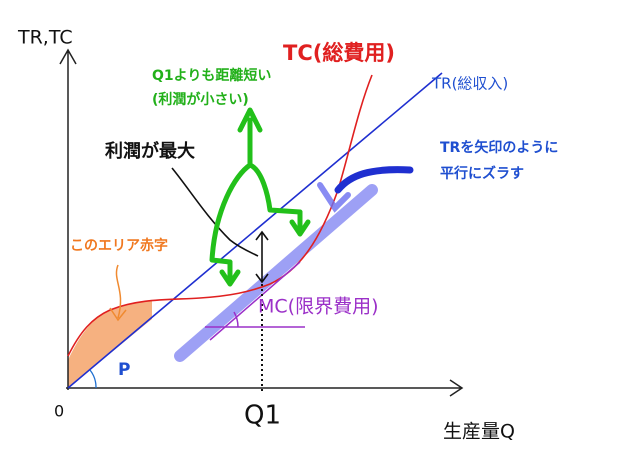  I want to click on note: TRを矢印のように, so click(499, 147).